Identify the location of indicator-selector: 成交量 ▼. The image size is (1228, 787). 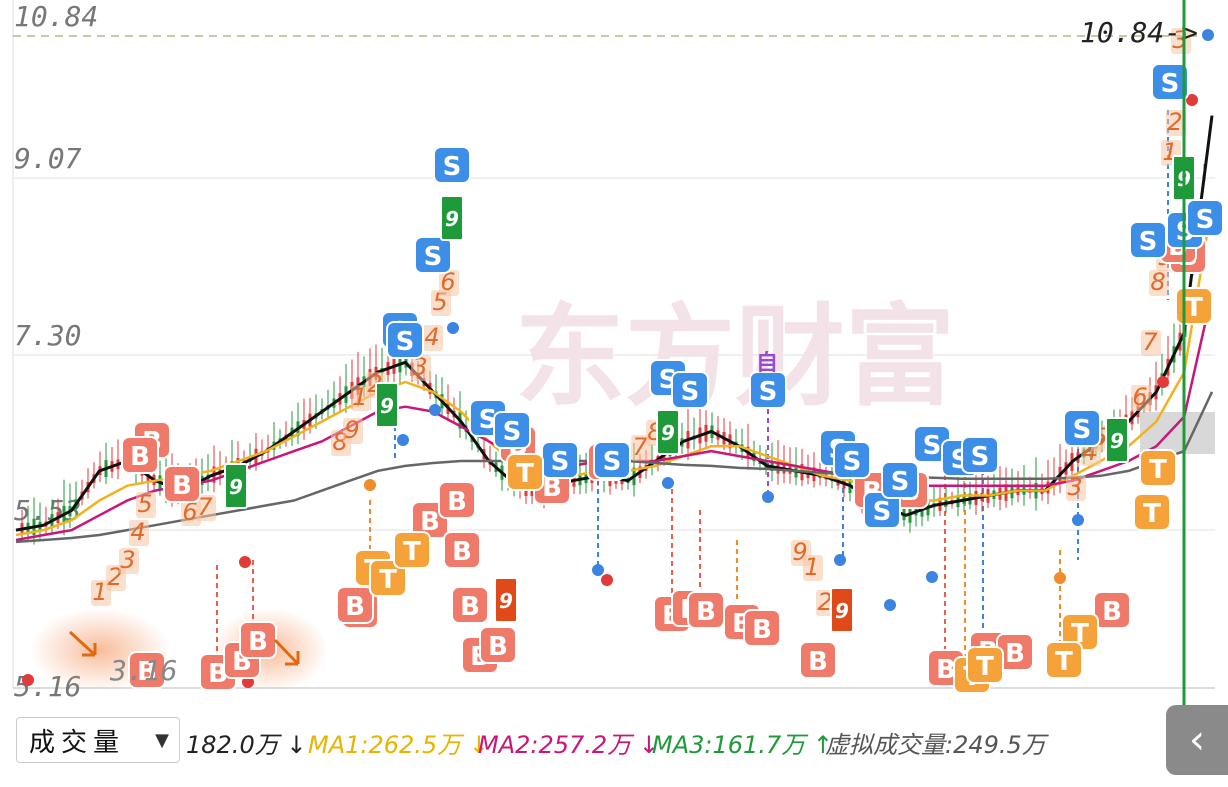
(98, 740).